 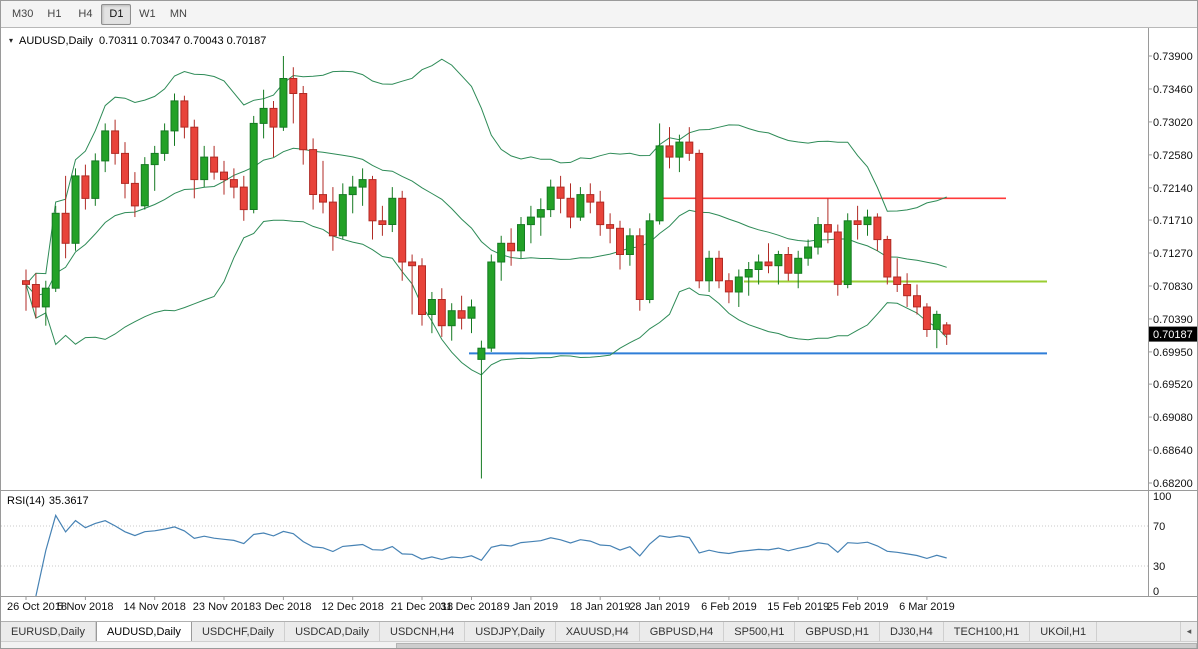 What do you see at coordinates (1173, 320) in the screenshot?
I see `svg-text: 0.70390` at bounding box center [1173, 320].